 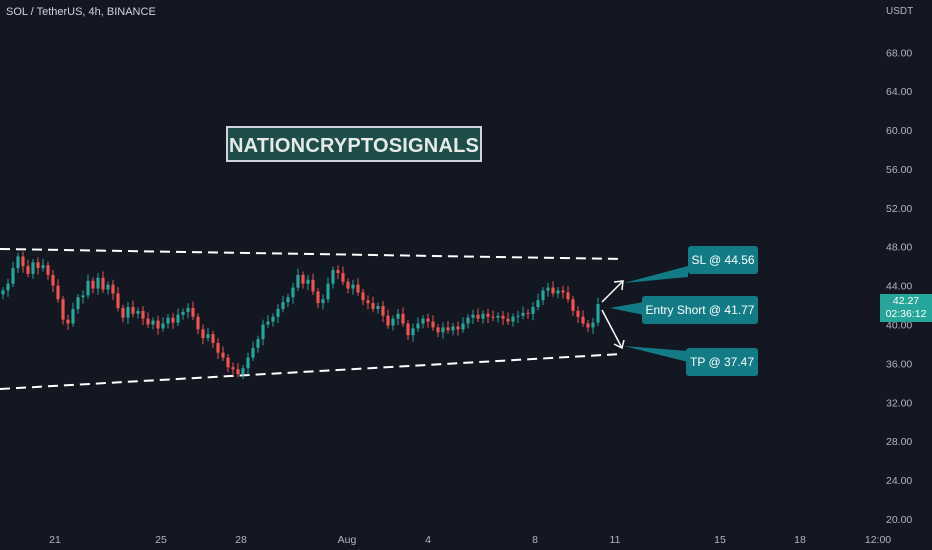 What do you see at coordinates (906, 314) in the screenshot?
I see `candle-countdown: 02:36:12` at bounding box center [906, 314].